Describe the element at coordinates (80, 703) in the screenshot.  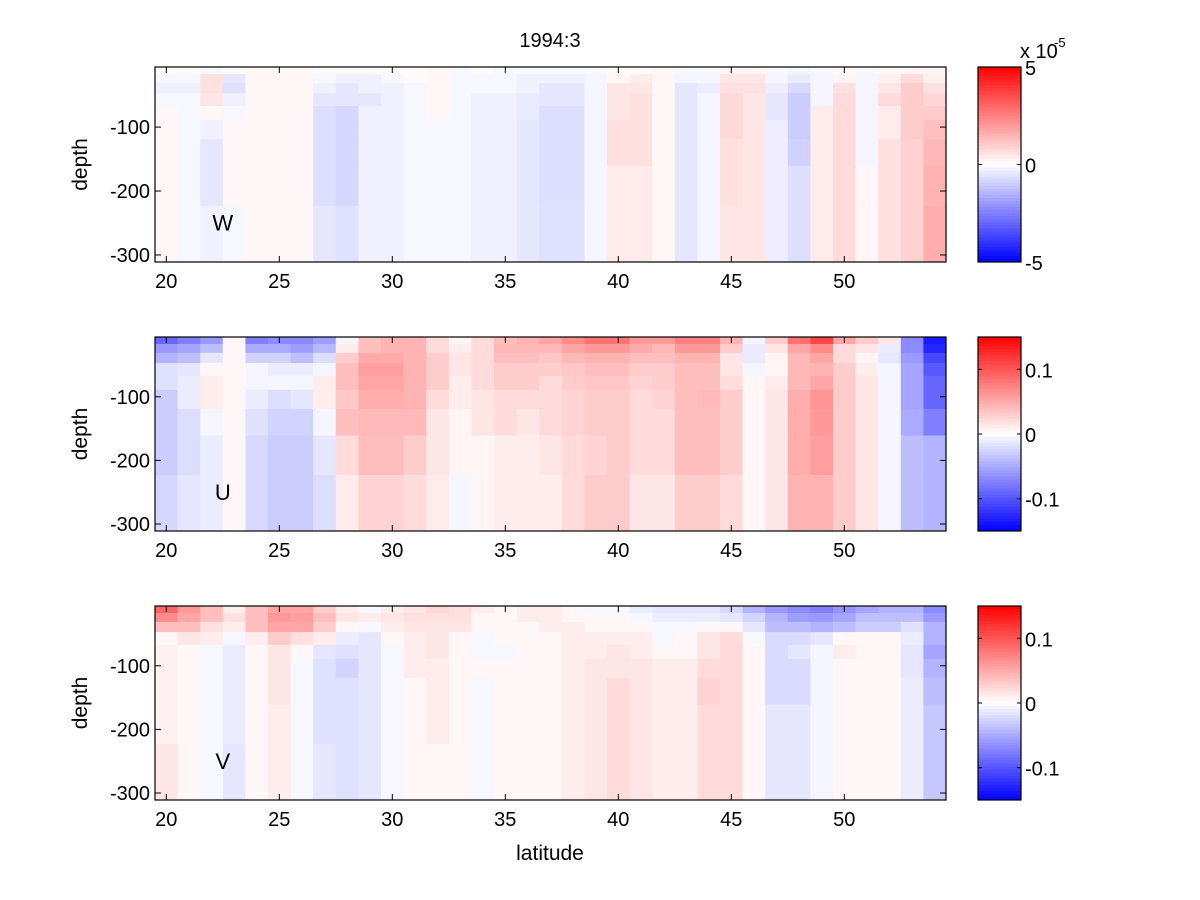
I see `y-axis-title: depth` at that location.